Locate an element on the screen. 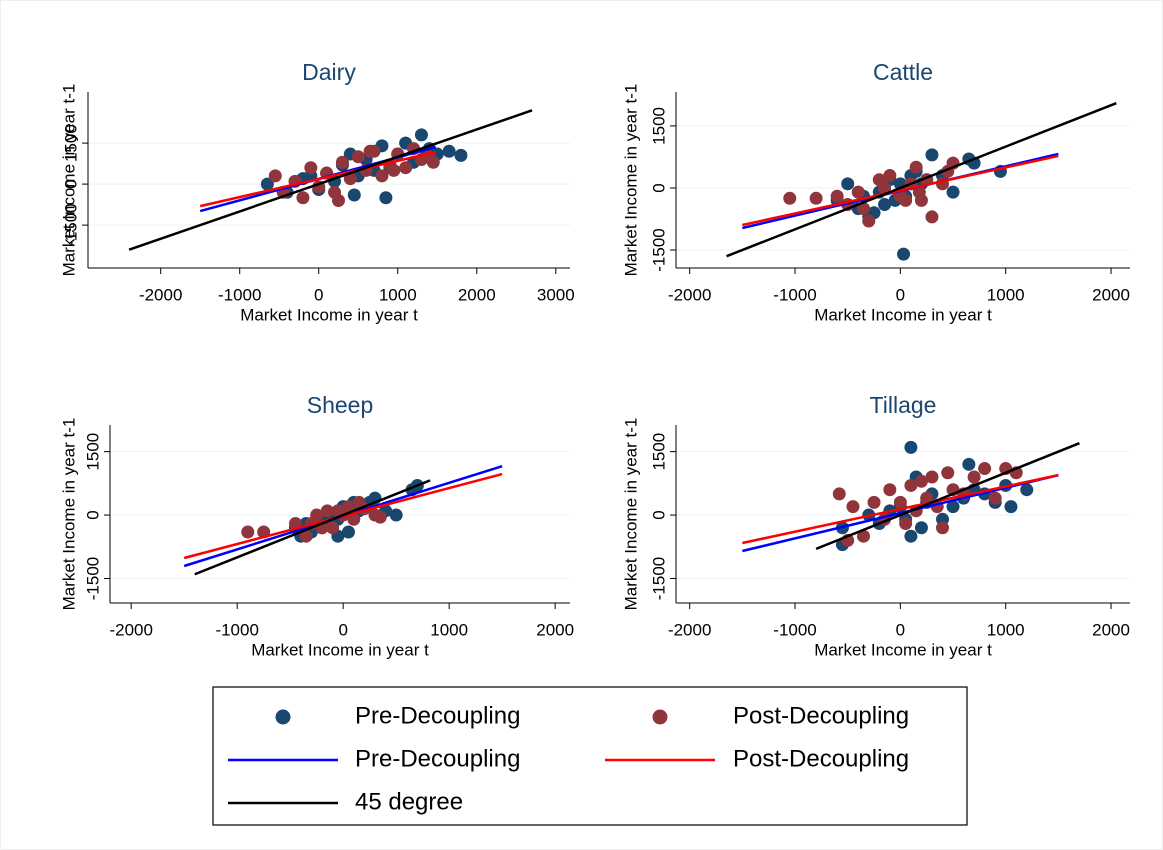  panel-title: Sheep is located at coordinates (340, 405).